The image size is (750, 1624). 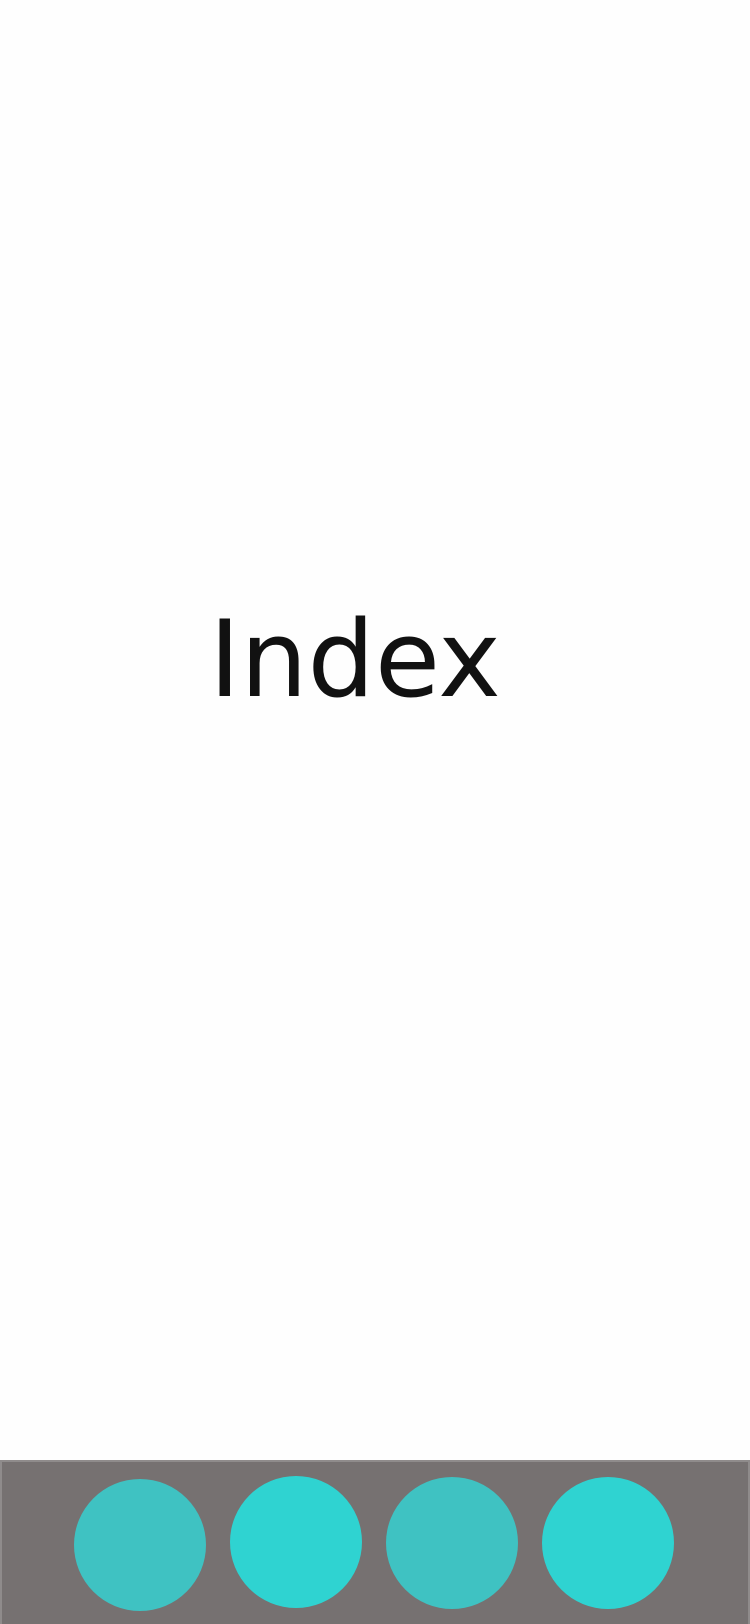 What do you see at coordinates (375, 1542) in the screenshot?
I see `bottom-tab-bar` at bounding box center [375, 1542].